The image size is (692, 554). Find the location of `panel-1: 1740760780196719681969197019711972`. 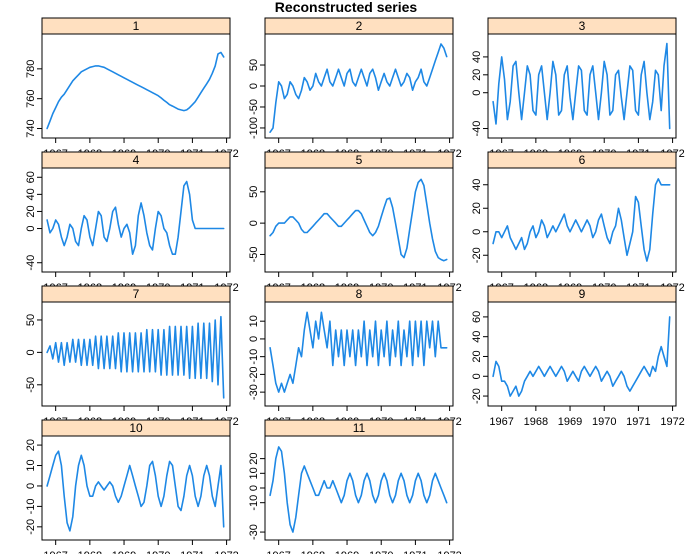

panel-1: 1740760780196719681969197019711972 is located at coordinates (132, 88).